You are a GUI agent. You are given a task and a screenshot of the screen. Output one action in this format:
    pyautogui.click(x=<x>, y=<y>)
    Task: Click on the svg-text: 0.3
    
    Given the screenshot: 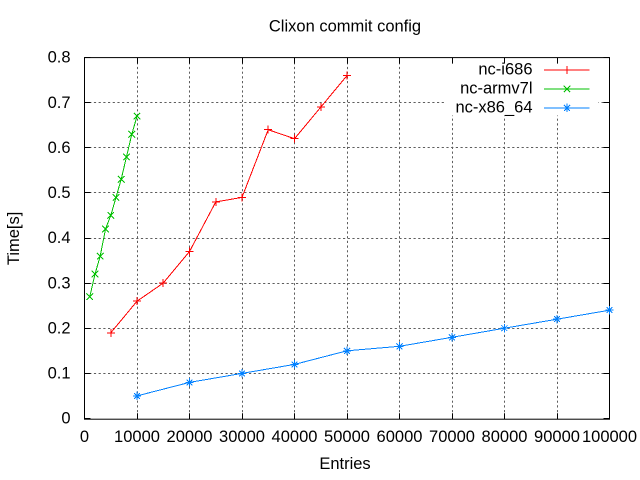 What is the action you would take?
    pyautogui.click(x=59, y=283)
    